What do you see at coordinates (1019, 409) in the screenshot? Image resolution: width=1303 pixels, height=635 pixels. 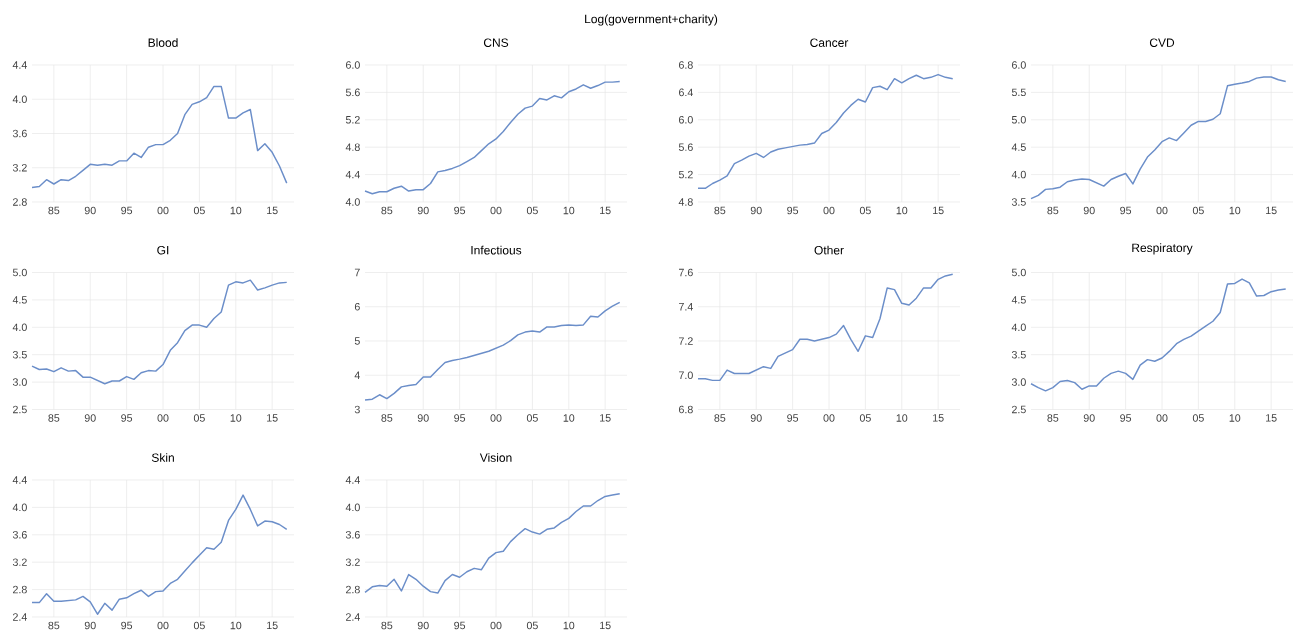 I see `y-tick-label: 2.5` at bounding box center [1019, 409].